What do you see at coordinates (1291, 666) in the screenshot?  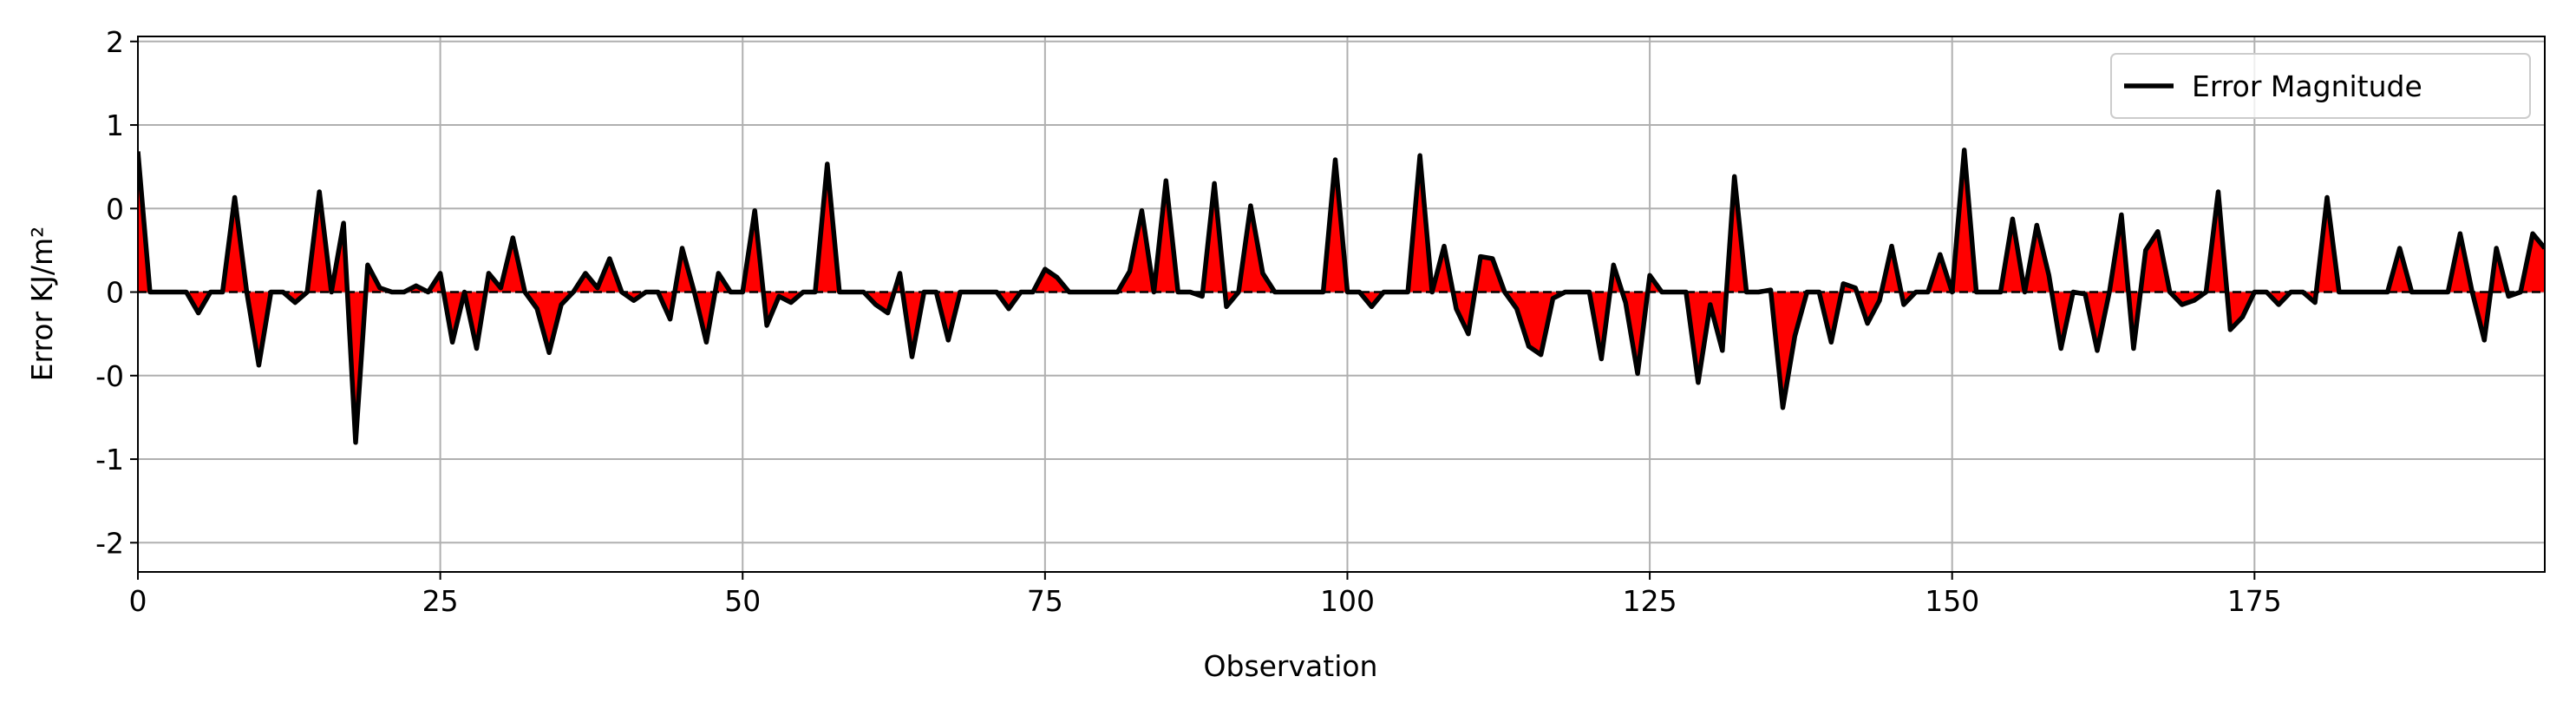 I see `x-axis-label: Observation` at bounding box center [1291, 666].